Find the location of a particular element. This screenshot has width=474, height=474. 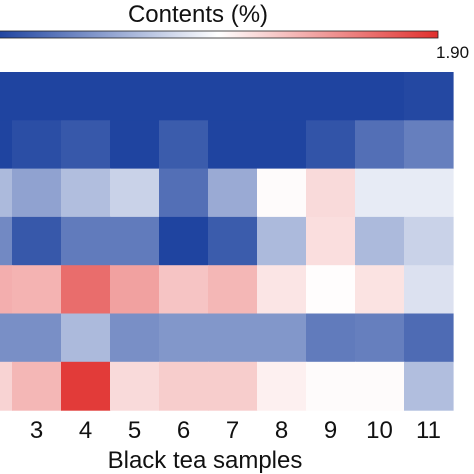

x-axis-tick-labels: 234567891011 is located at coordinates (235, 430).